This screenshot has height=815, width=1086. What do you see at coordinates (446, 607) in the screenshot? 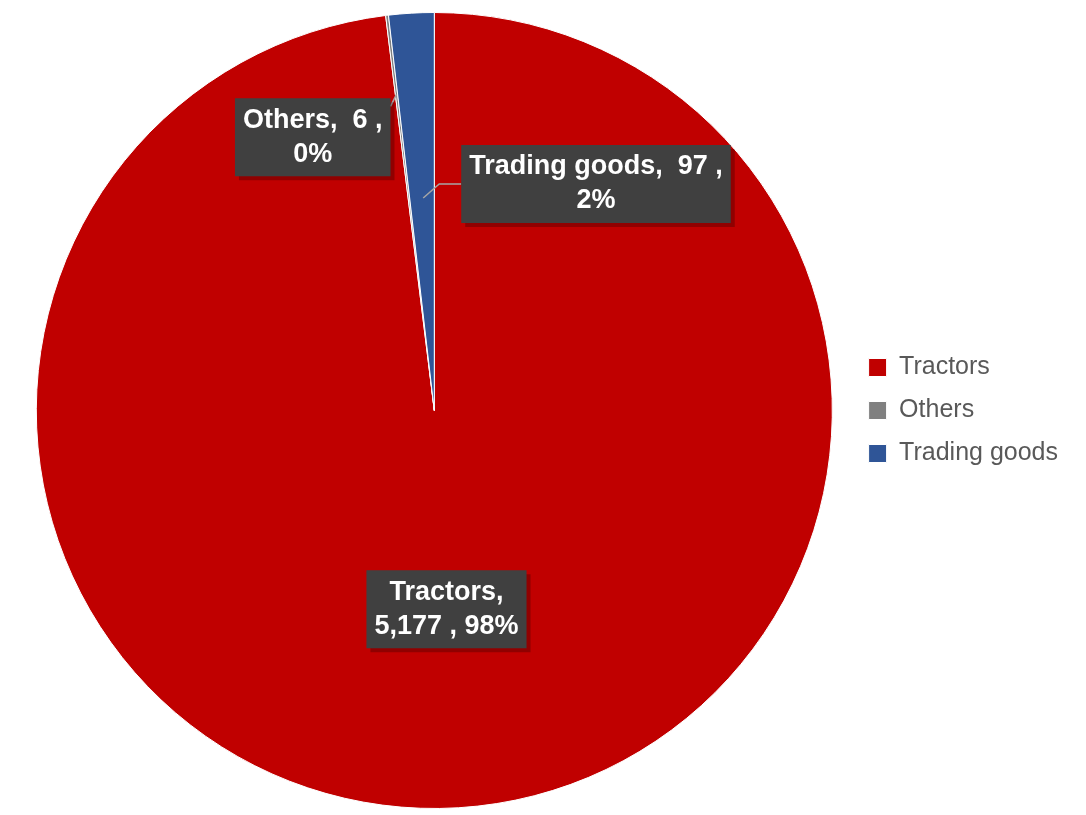
I see `data-label: Tractors, 5,177 , 98%` at bounding box center [446, 607].